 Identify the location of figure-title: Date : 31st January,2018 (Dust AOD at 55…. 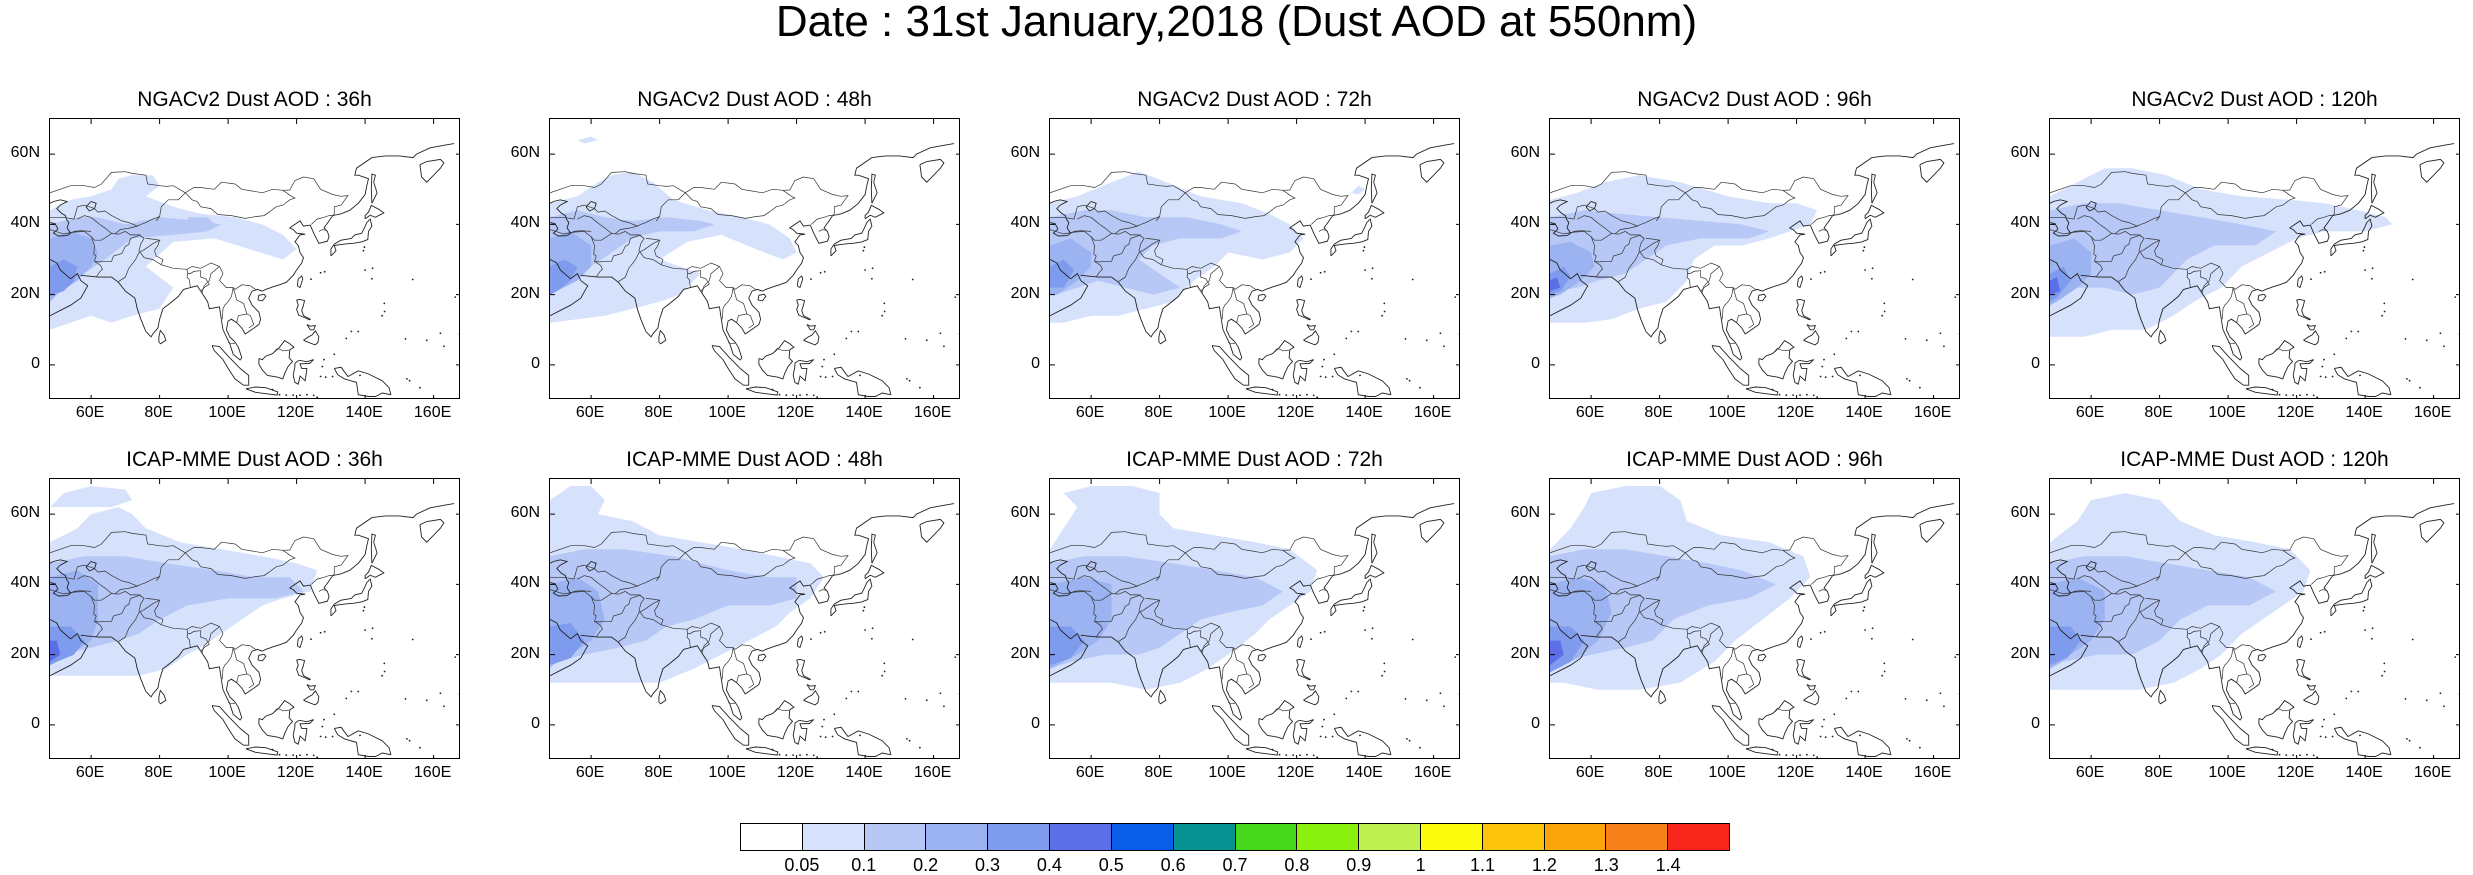
(1236, 23).